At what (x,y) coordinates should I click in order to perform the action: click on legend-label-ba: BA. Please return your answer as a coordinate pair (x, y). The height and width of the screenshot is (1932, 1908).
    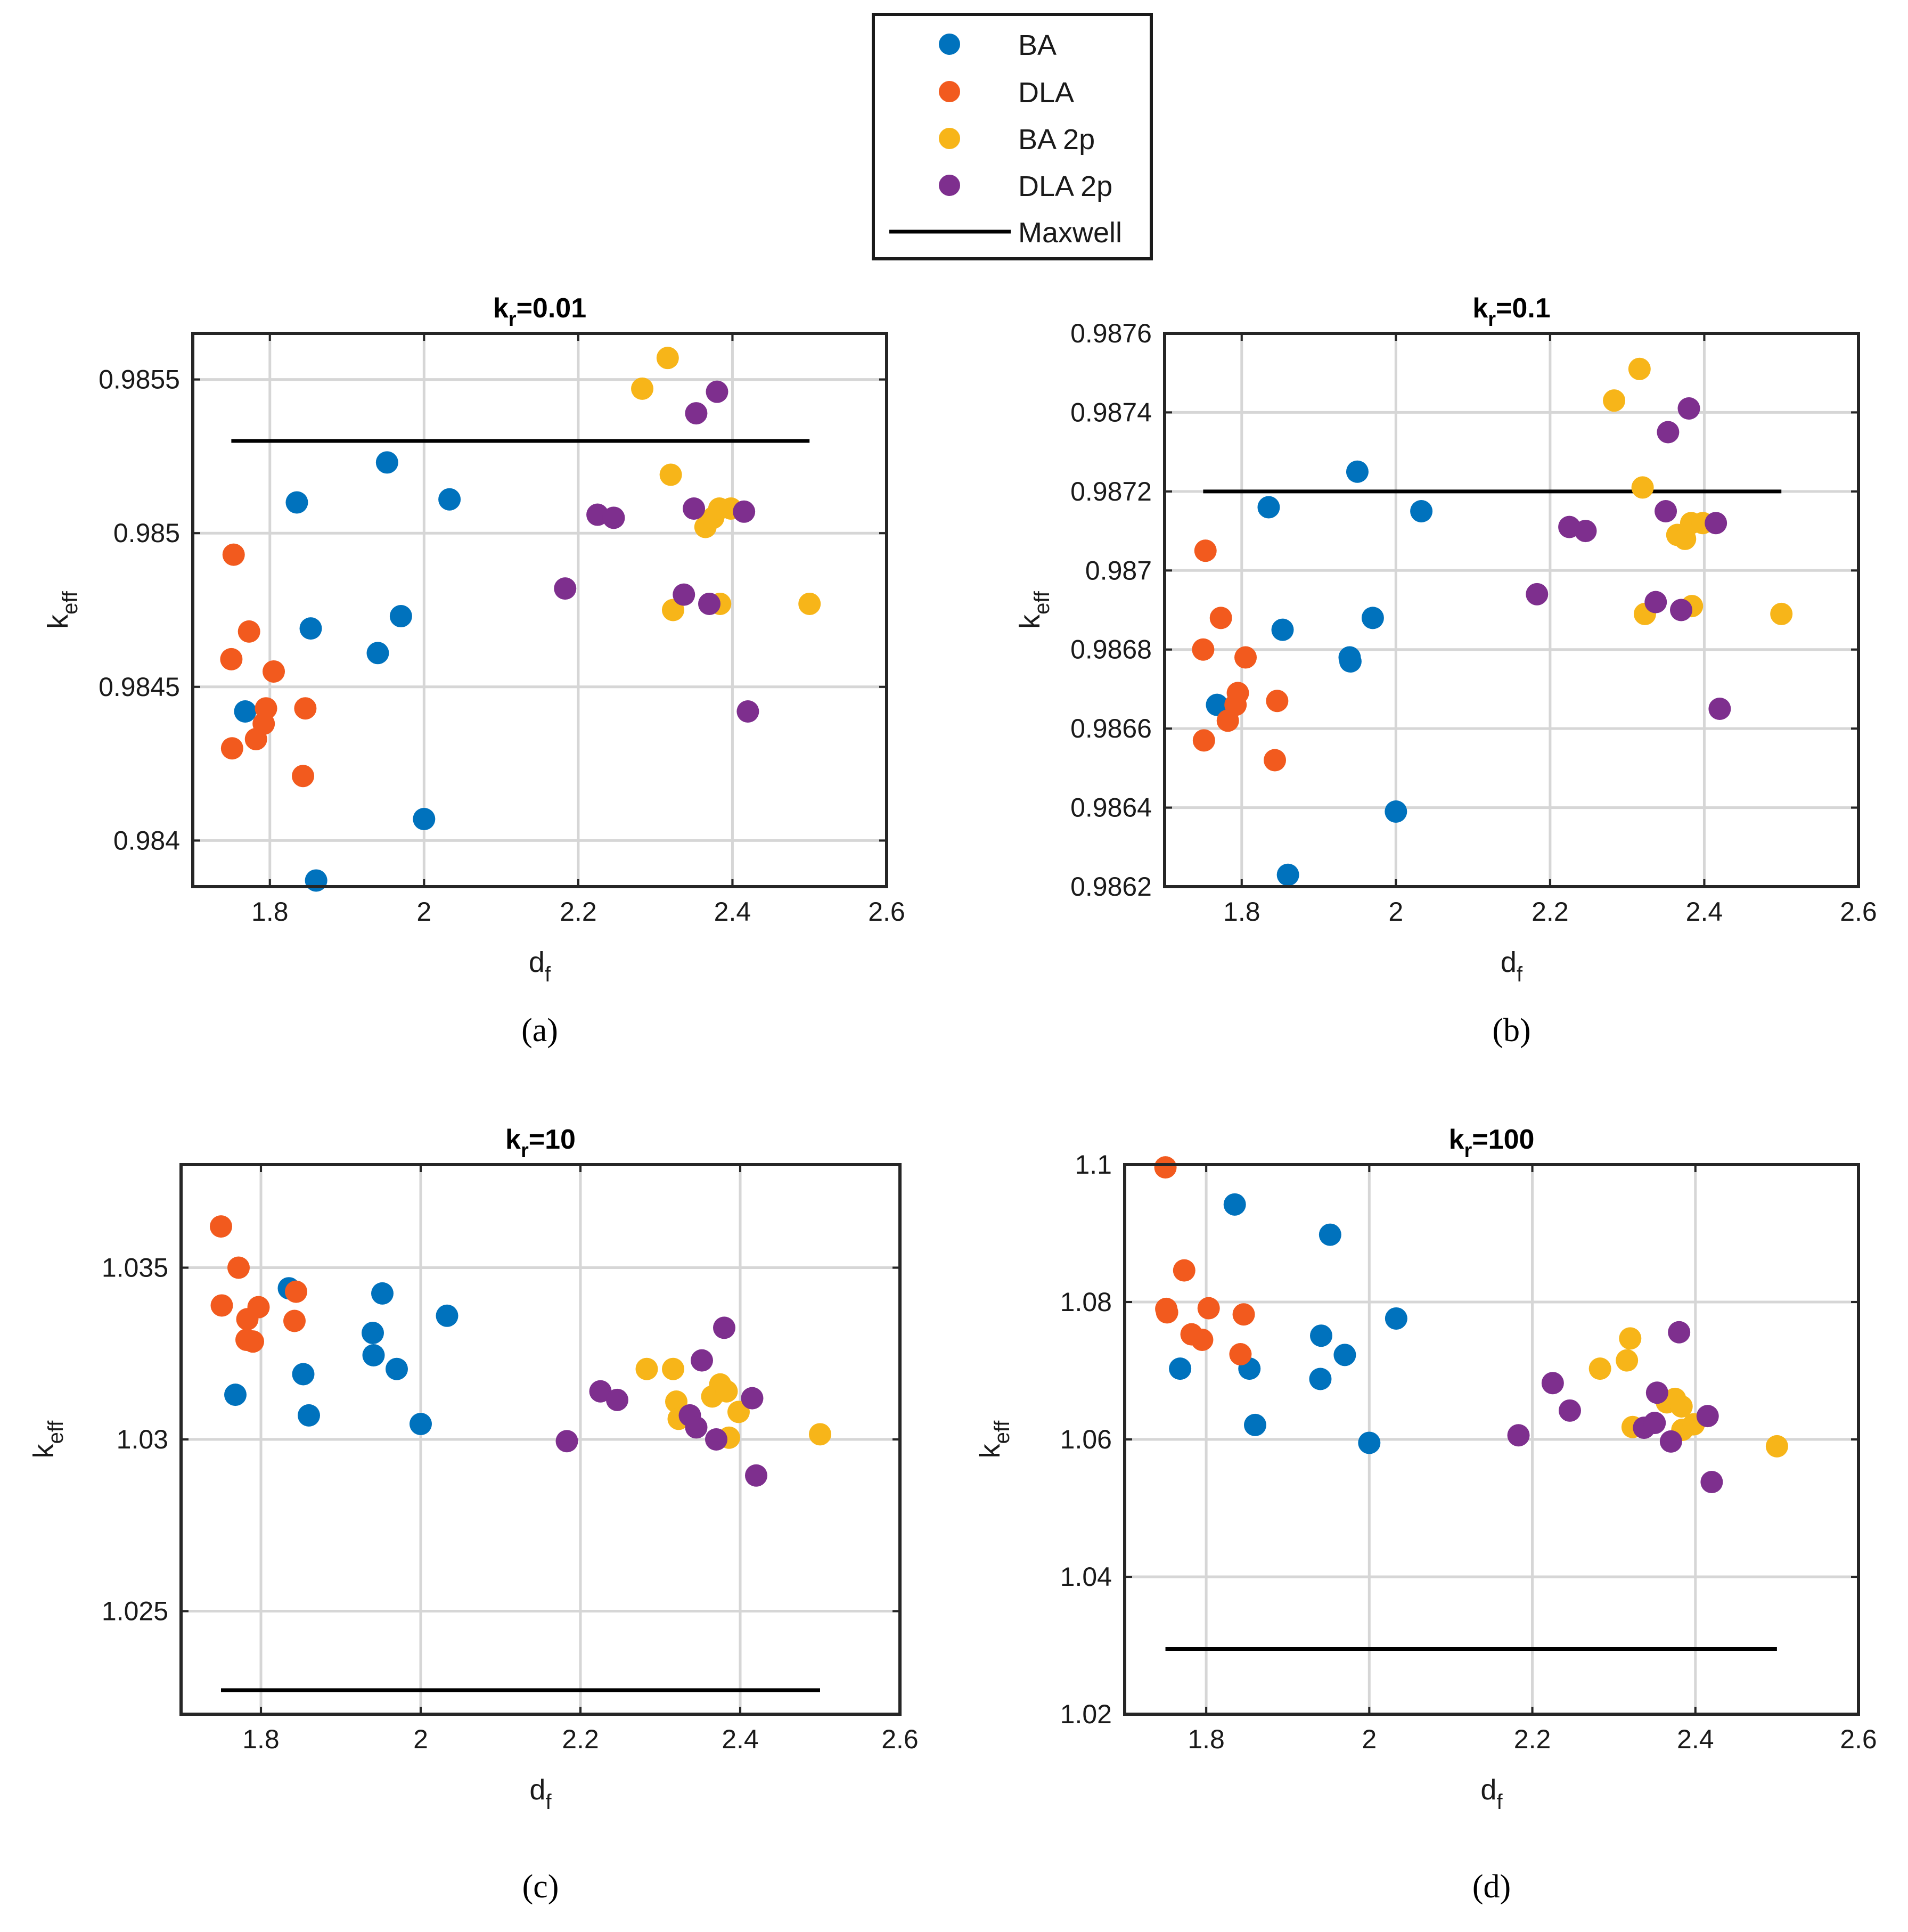
    Looking at the image, I should click on (1037, 45).